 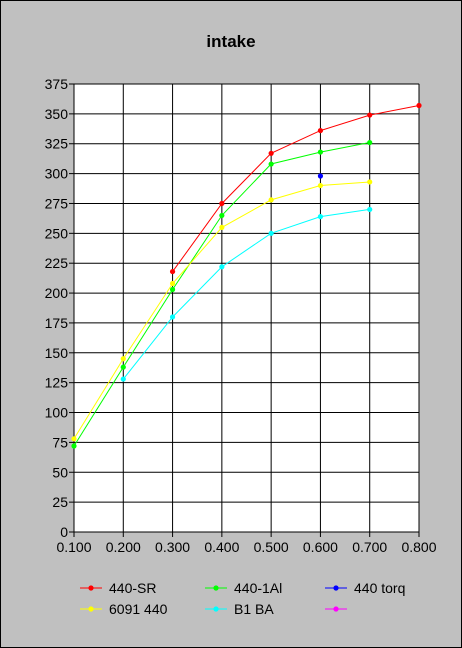 What do you see at coordinates (60, 442) in the screenshot?
I see `y-tick-label: 75` at bounding box center [60, 442].